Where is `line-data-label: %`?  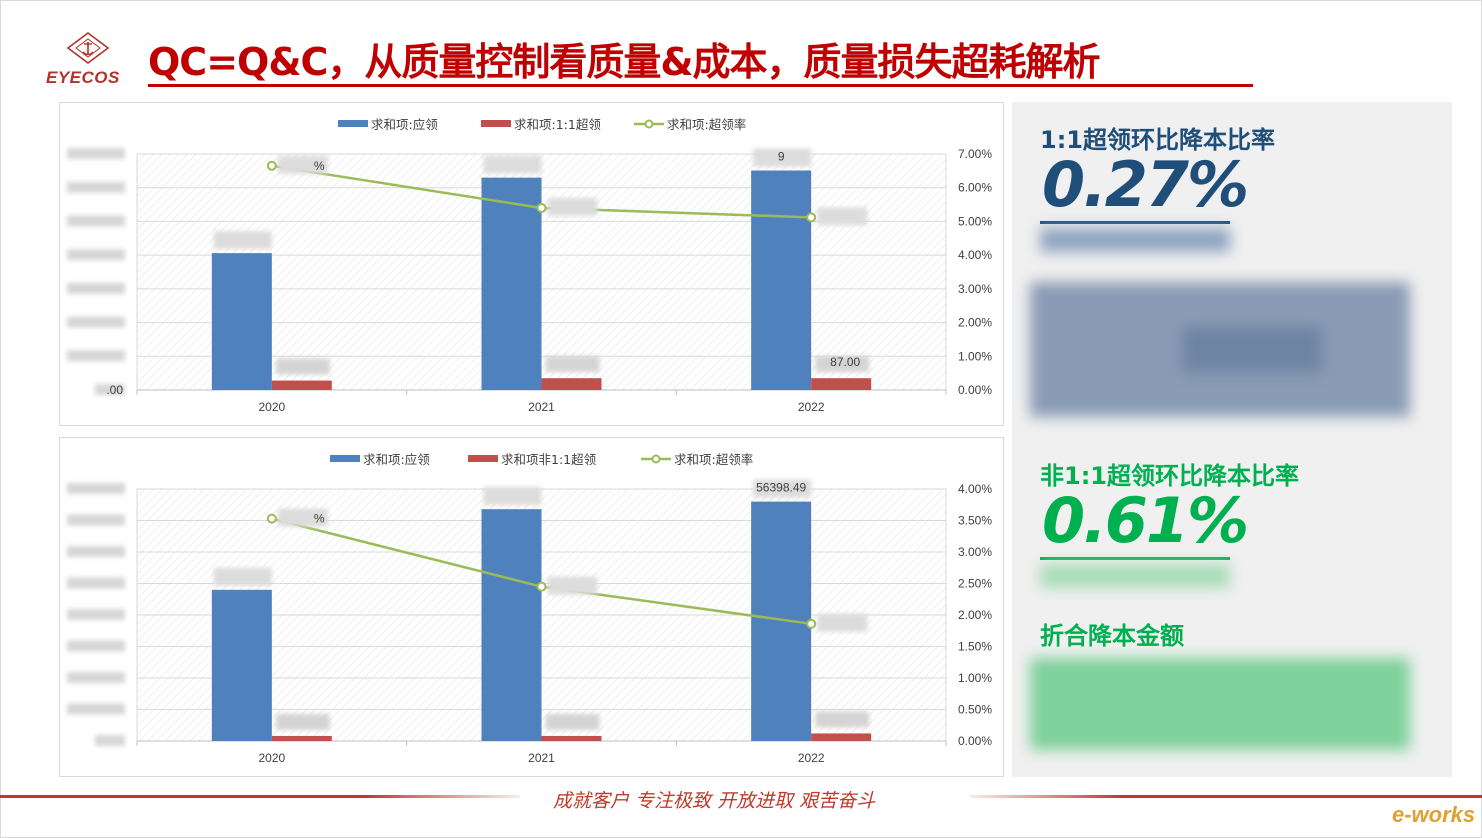
line-data-label: % is located at coordinates (319, 519).